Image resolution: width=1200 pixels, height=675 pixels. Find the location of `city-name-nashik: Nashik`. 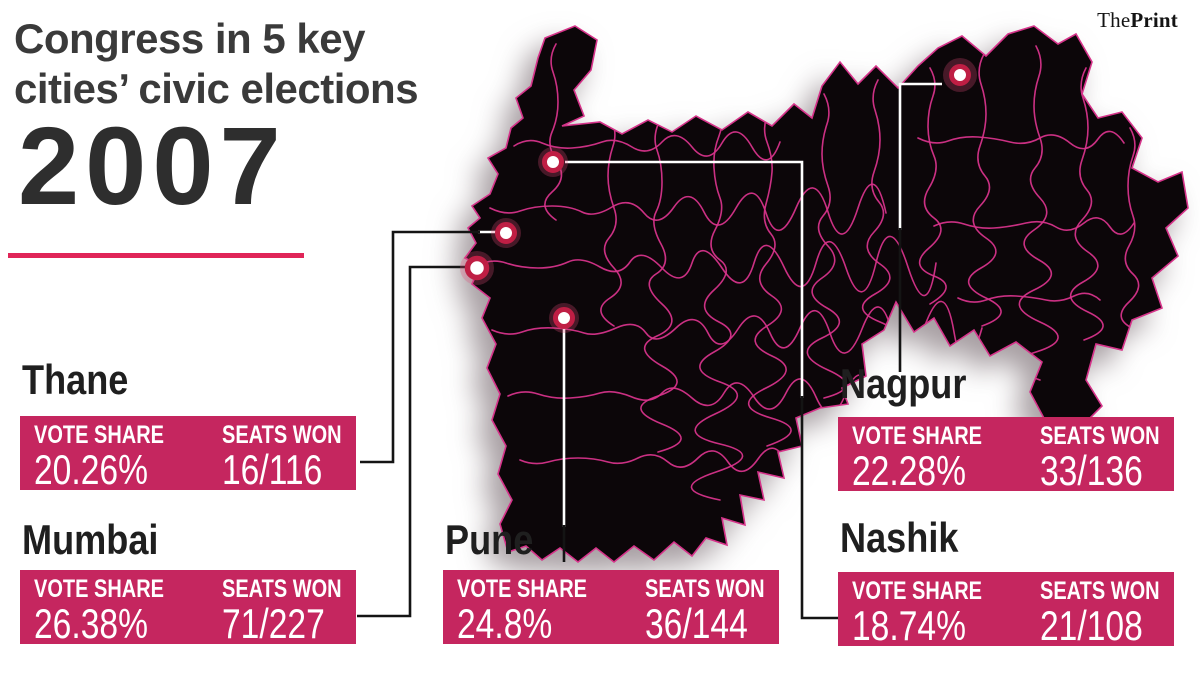

city-name-nashik: Nashik is located at coordinates (899, 537).